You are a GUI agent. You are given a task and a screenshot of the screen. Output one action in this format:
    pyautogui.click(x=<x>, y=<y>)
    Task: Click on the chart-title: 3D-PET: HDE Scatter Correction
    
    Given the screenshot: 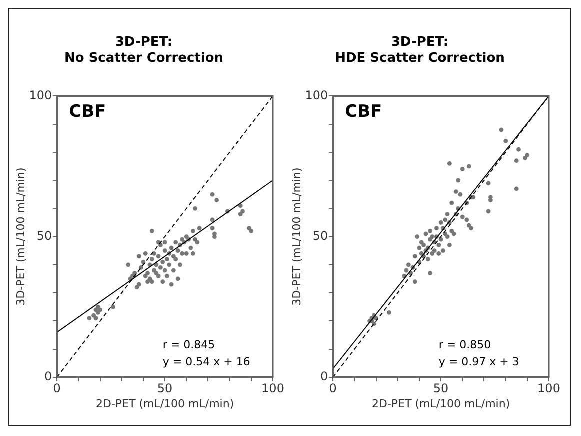 What is the action you would take?
    pyautogui.click(x=420, y=50)
    